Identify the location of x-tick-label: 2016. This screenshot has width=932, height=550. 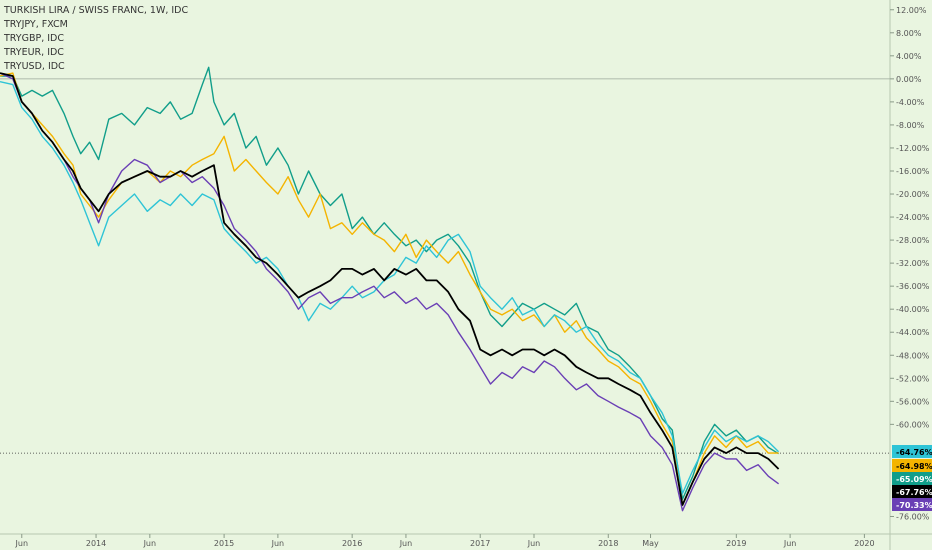
(352, 543).